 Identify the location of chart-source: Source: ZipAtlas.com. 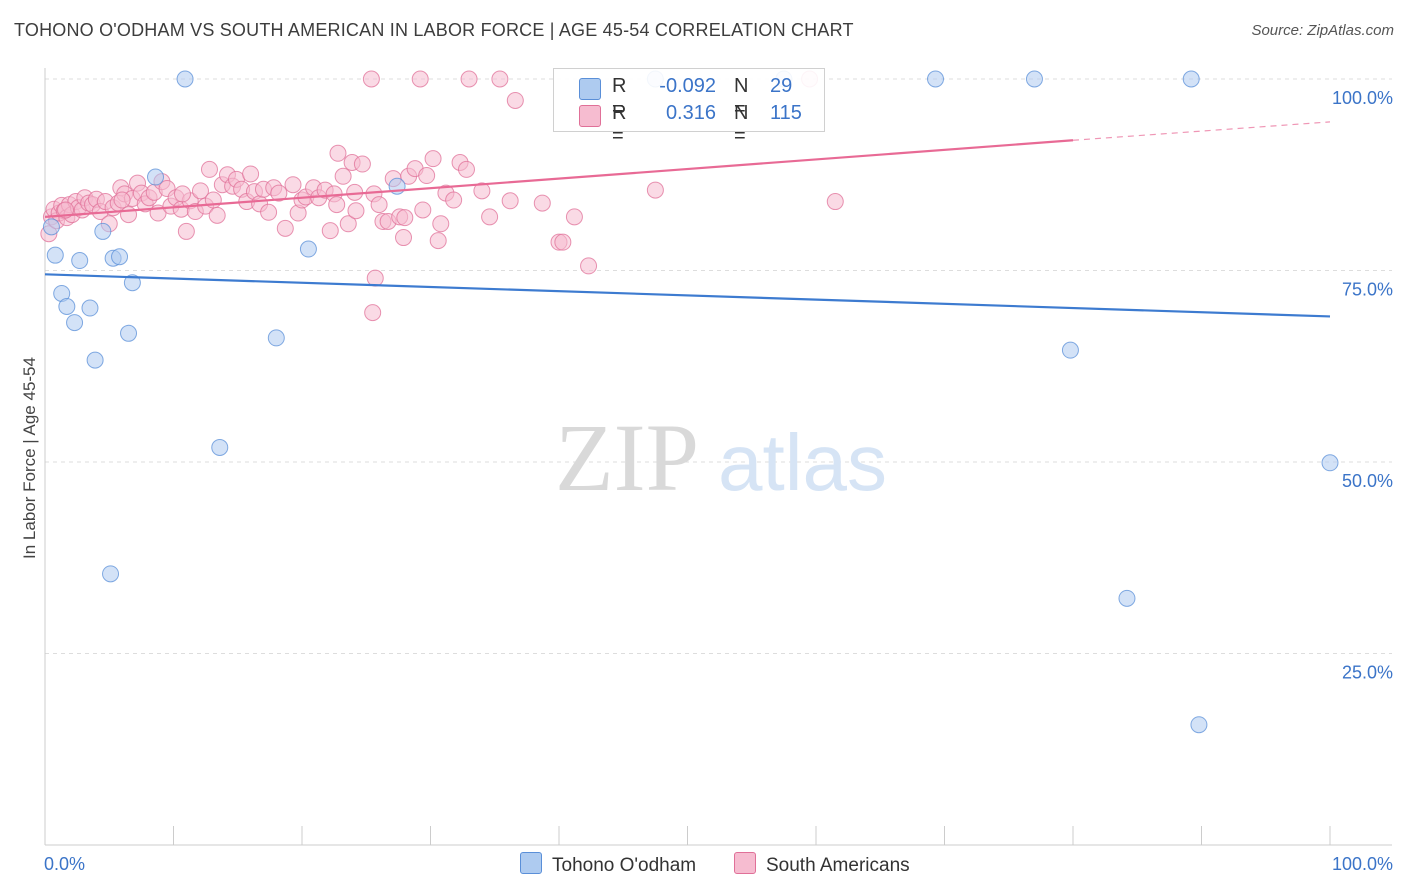
(1322, 30).